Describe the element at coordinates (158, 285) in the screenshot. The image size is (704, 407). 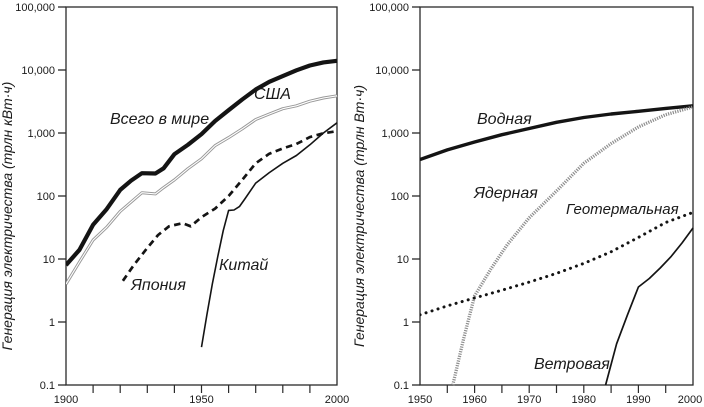
I see `series-label-japan: Япония` at that location.